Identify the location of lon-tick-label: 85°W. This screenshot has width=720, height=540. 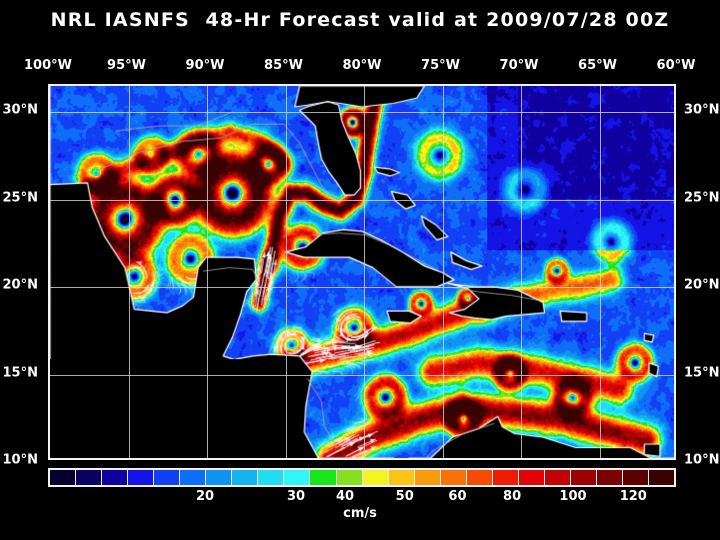
(283, 65).